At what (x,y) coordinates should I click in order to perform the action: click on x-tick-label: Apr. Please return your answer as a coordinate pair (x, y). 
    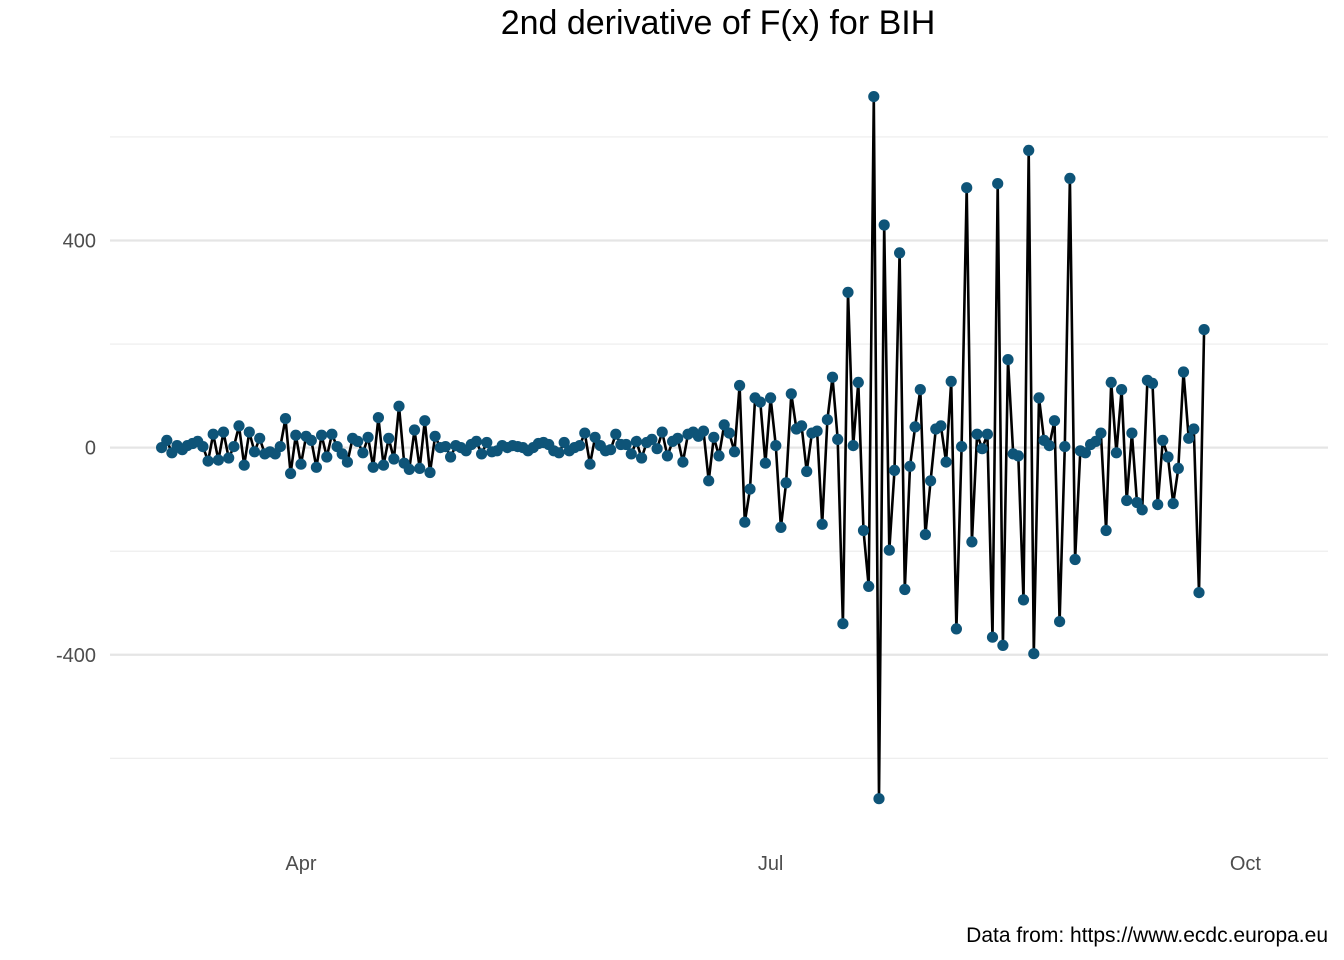
    Looking at the image, I should click on (300, 864).